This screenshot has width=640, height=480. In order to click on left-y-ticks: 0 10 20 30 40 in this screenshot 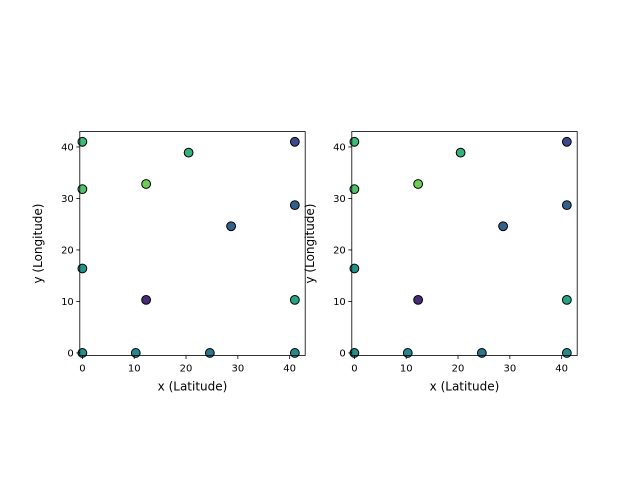, I will do `click(70, 251)`.